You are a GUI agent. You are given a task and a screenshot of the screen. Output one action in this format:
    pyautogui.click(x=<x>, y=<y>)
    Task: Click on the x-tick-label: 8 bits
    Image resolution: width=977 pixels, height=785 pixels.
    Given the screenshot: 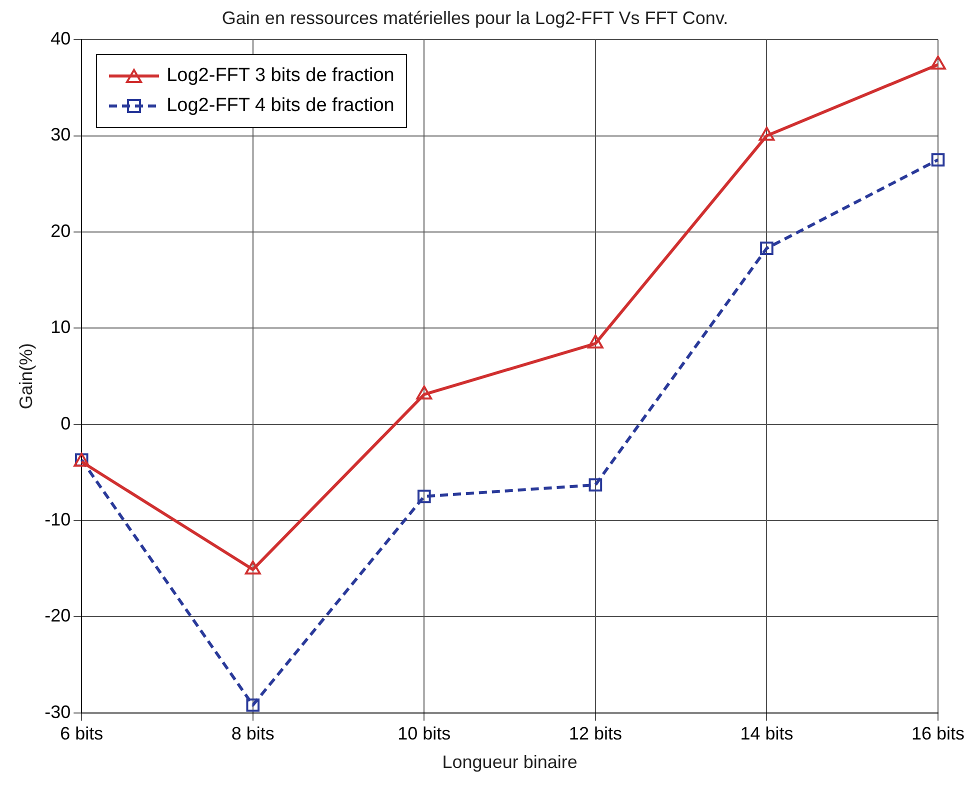 What is the action you would take?
    pyautogui.click(x=252, y=734)
    